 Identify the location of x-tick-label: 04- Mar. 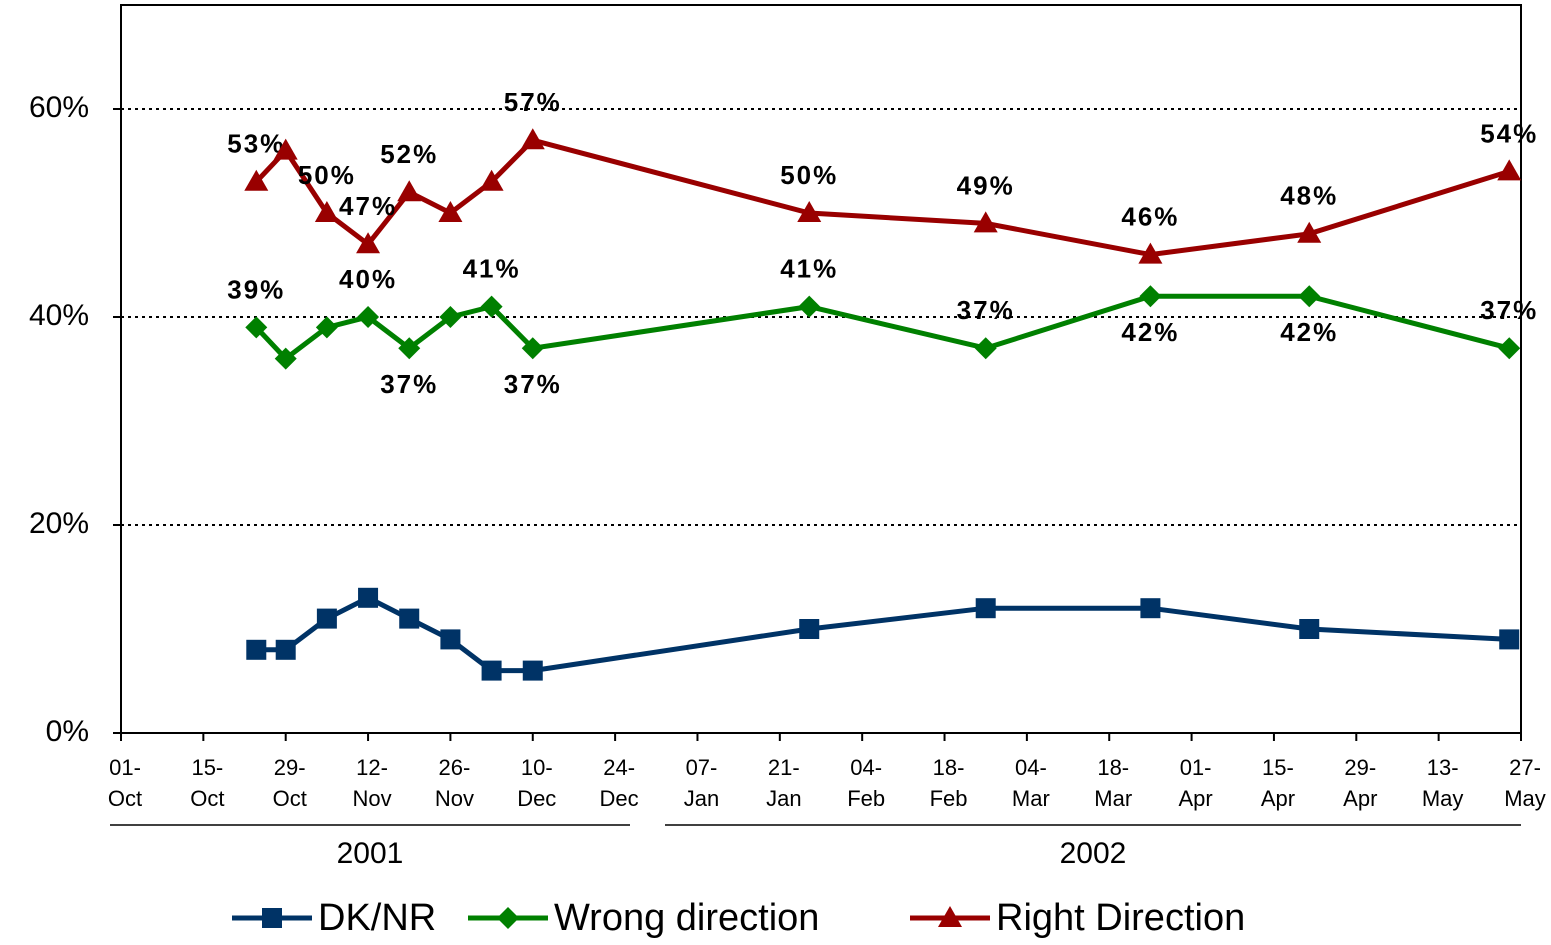
(1031, 783).